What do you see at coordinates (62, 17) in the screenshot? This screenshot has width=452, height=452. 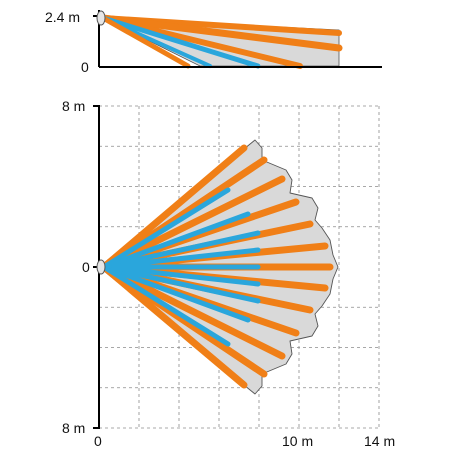 I see `side-height-label: 2.4 m` at bounding box center [62, 17].